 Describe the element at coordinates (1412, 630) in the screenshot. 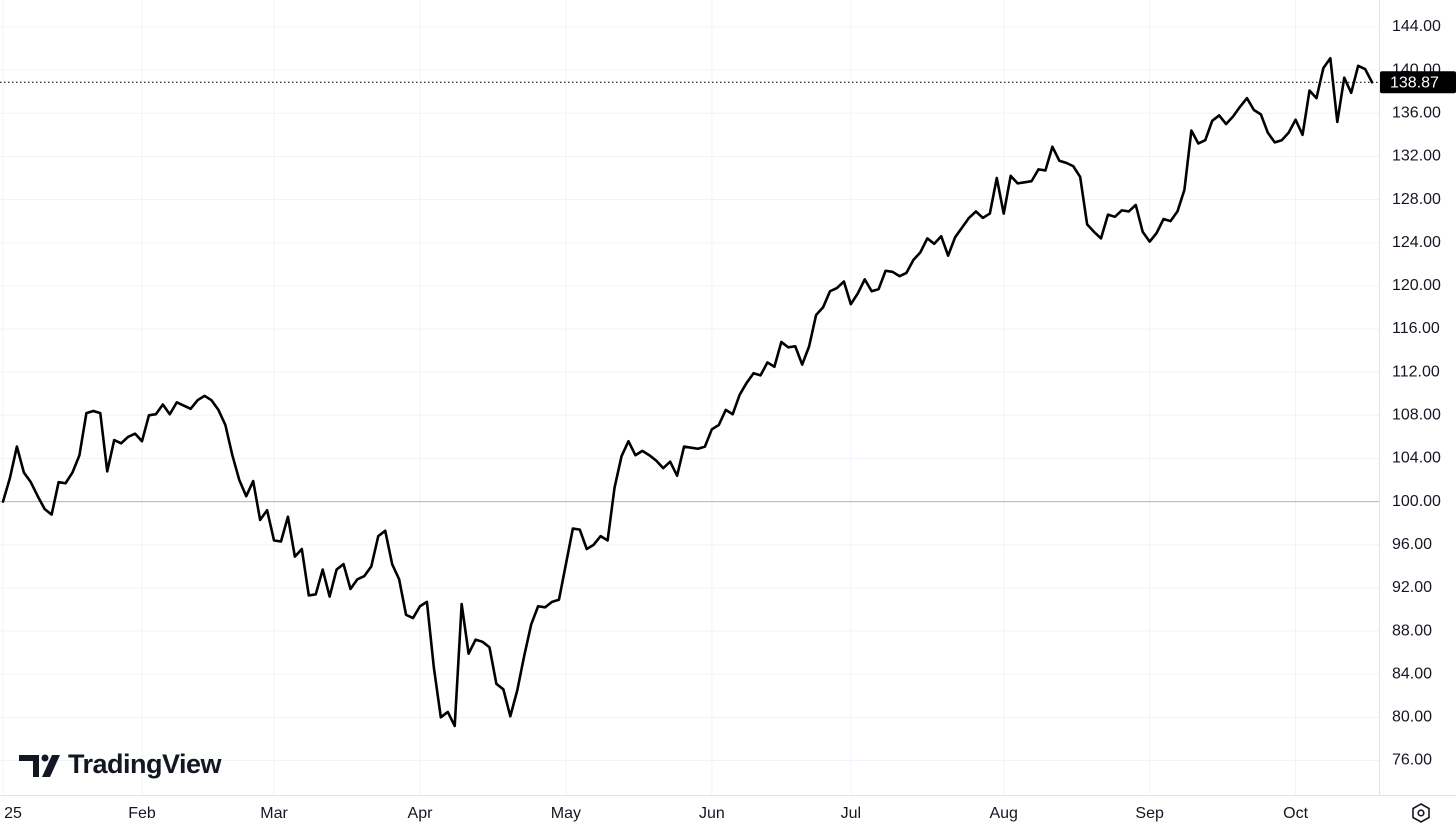

I see `y-tick-label: 88.00` at that location.